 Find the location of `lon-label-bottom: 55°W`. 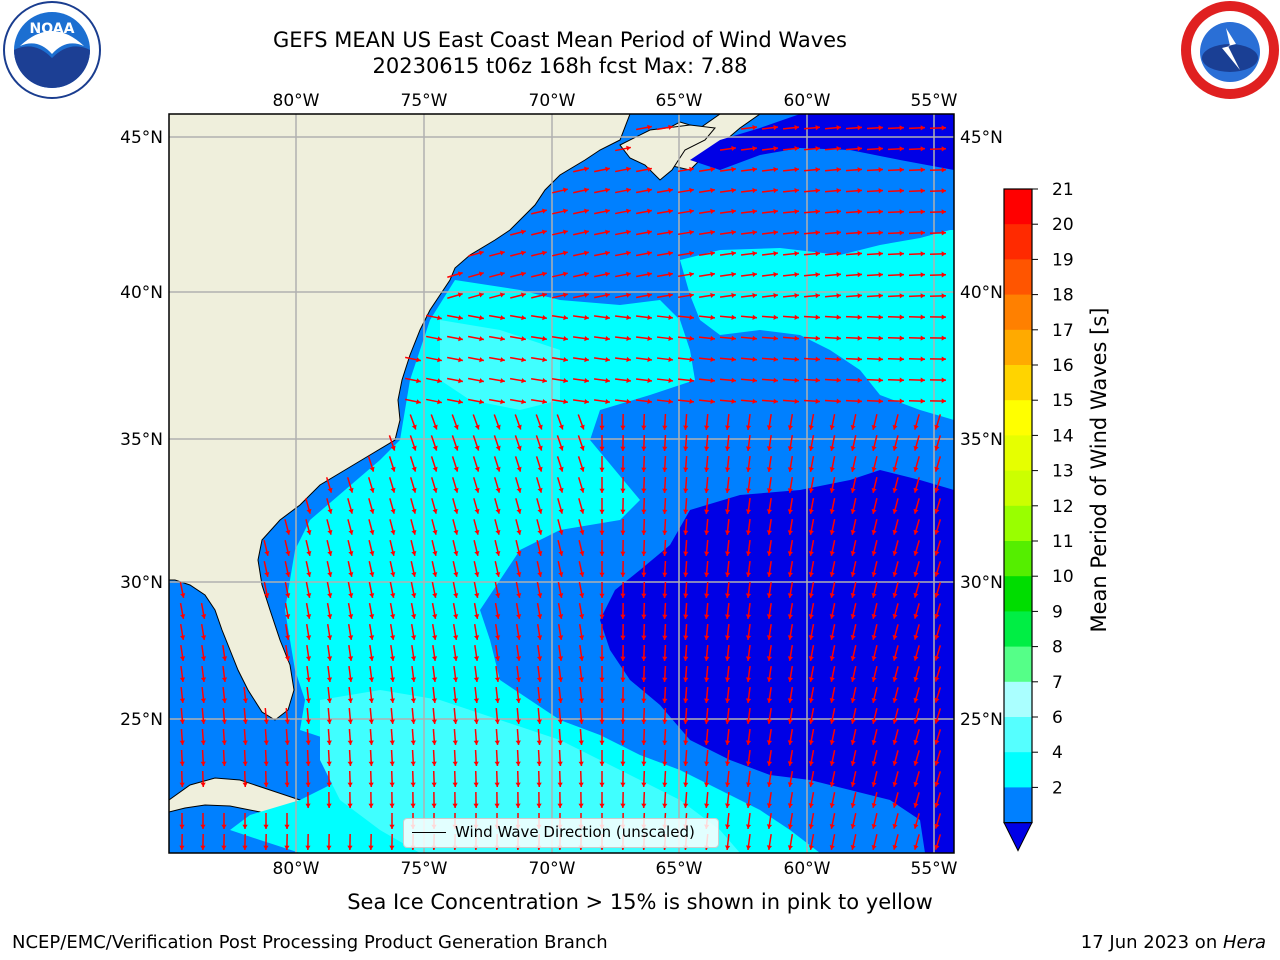

lon-label-bottom: 55°W is located at coordinates (934, 869).